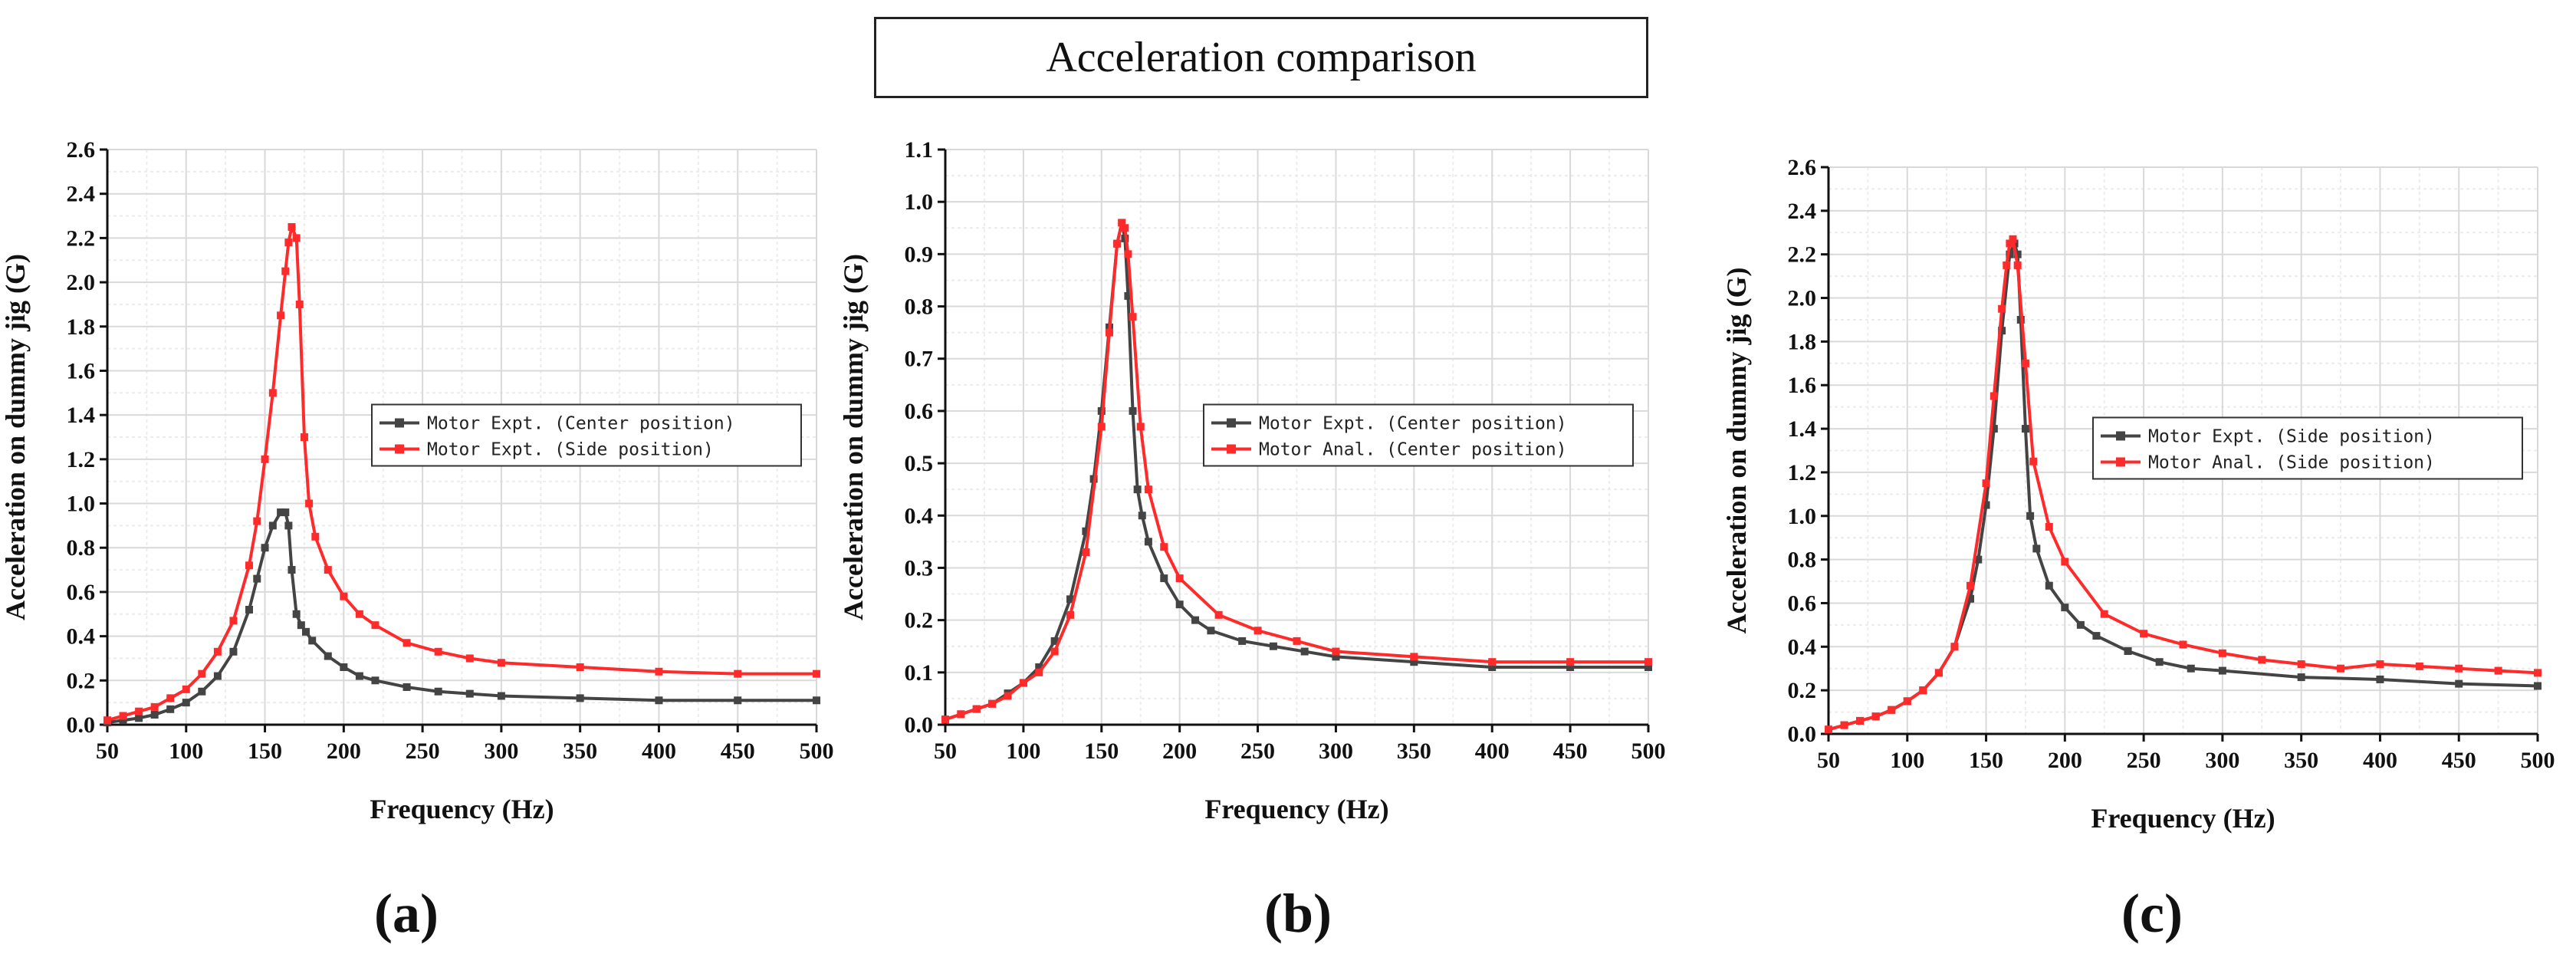 The image size is (2576, 954). What do you see at coordinates (2144, 761) in the screenshot?
I see `x-tick-label: 250` at bounding box center [2144, 761].